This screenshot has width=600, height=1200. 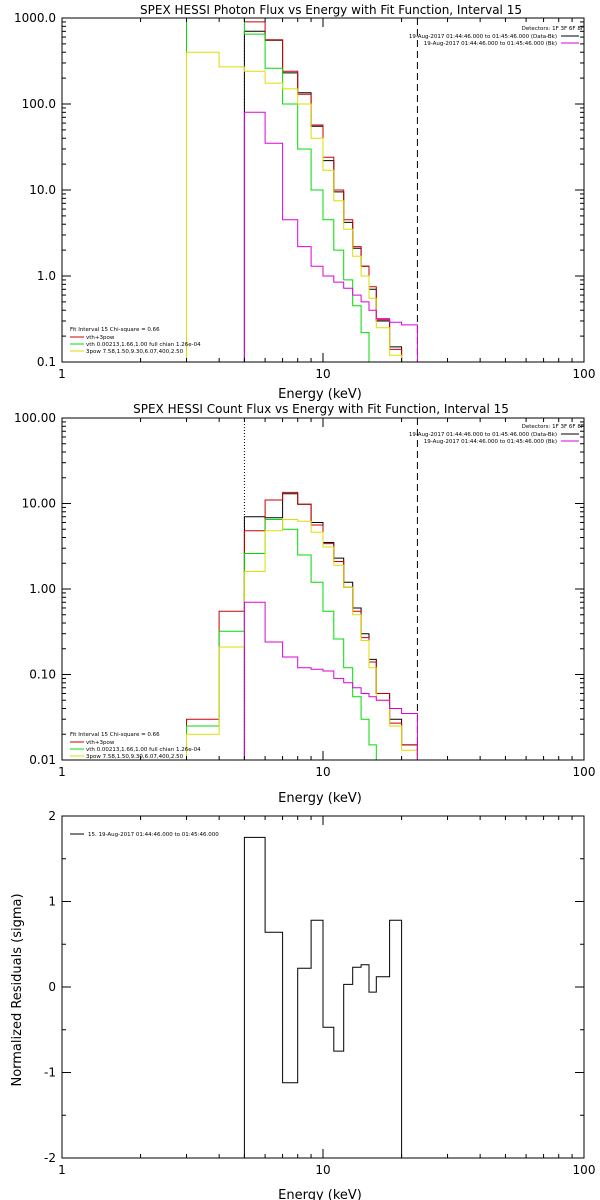 I want to click on y-axis-label: Normalized Residuals (sigma), so click(x=17, y=989).